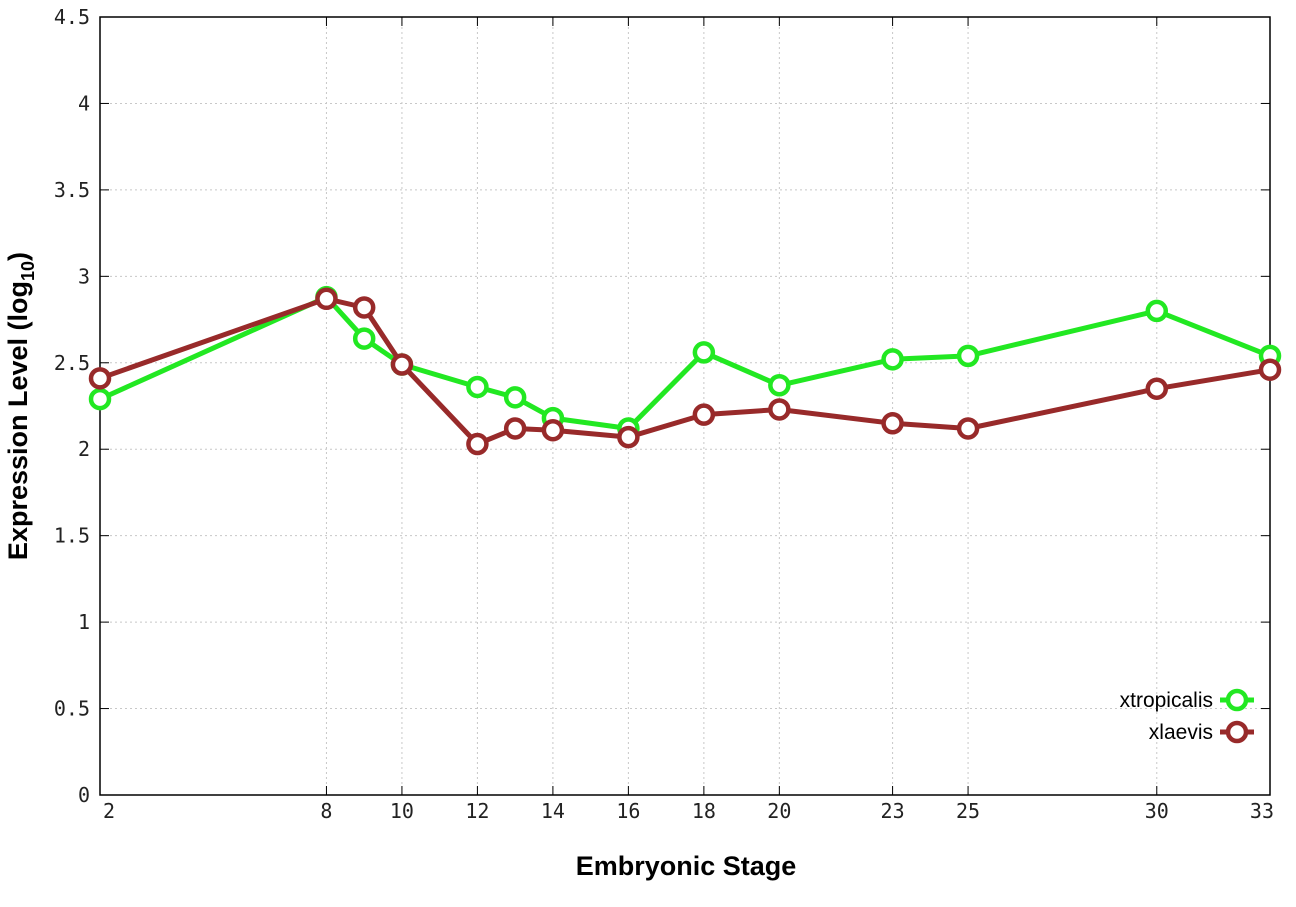 Image resolution: width=1296 pixels, height=907 pixels. What do you see at coordinates (72, 536) in the screenshot?
I see `y-tick-label: 1.5` at bounding box center [72, 536].